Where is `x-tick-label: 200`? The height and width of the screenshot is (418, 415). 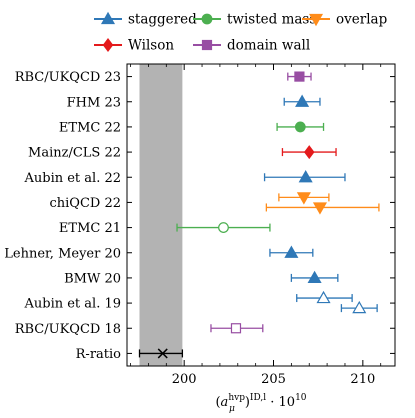 x-tick-label: 200 is located at coordinates (184, 379).